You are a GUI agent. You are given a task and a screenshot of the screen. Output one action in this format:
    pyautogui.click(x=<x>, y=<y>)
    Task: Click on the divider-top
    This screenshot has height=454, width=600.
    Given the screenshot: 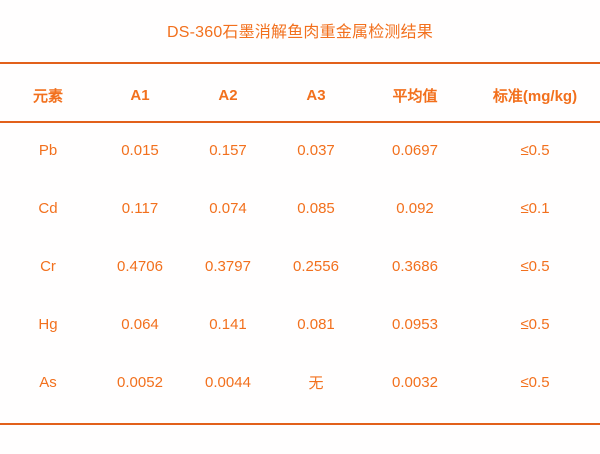 What is the action you would take?
    pyautogui.click(x=300, y=63)
    